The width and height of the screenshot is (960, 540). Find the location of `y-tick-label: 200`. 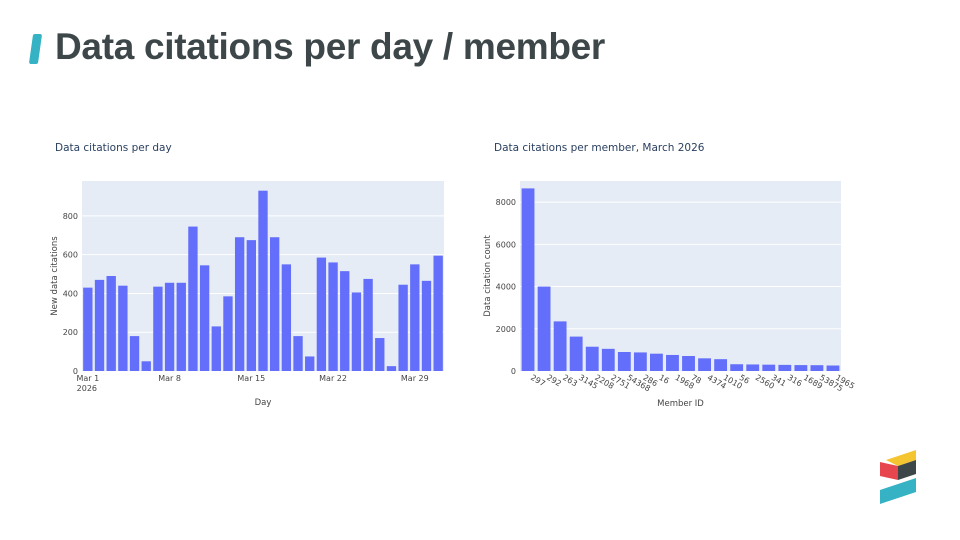

y-tick-label: 200 is located at coordinates (70, 332).